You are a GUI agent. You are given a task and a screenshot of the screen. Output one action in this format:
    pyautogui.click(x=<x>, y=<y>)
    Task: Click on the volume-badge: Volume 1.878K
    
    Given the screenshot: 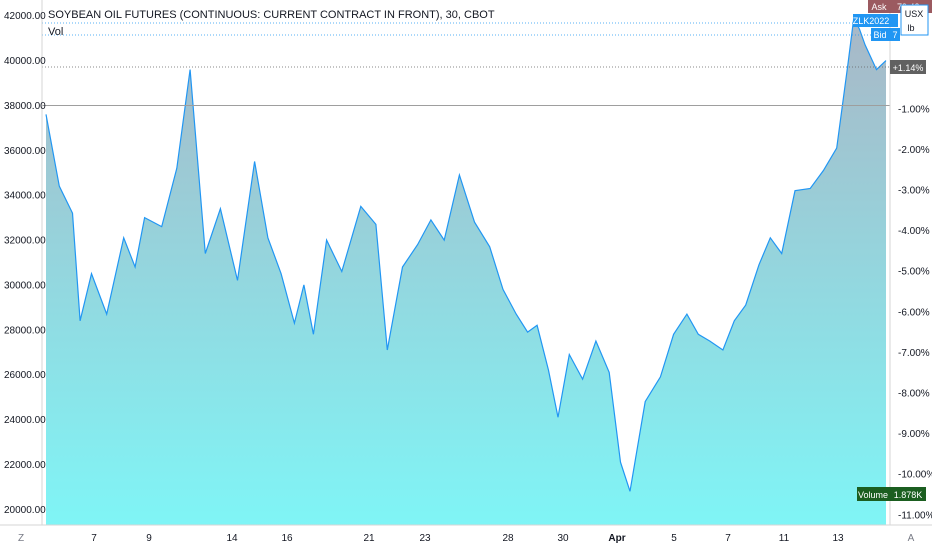 What is the action you would take?
    pyautogui.click(x=891, y=494)
    